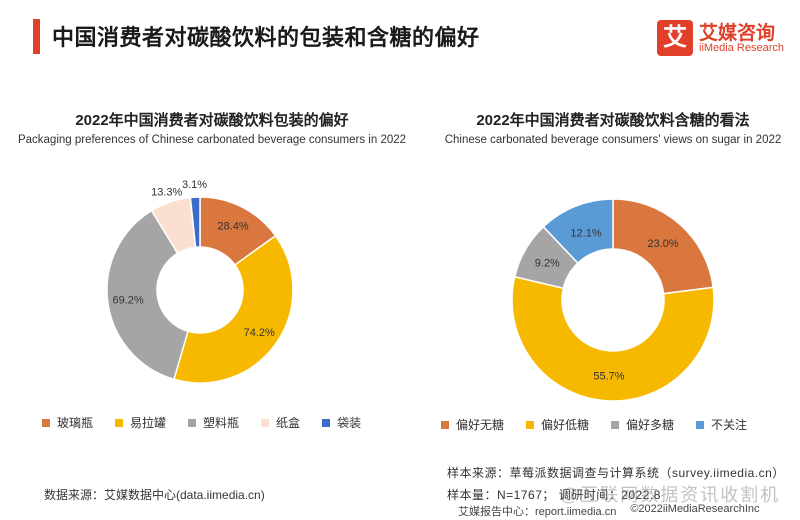 Image resolution: width=800 pixels, height=520 pixels. What do you see at coordinates (616, 473) in the screenshot?
I see `sample-source-text: 样本来源：草莓派数据调查与计算系统（survey.iimedia.cn）` at bounding box center [616, 473].